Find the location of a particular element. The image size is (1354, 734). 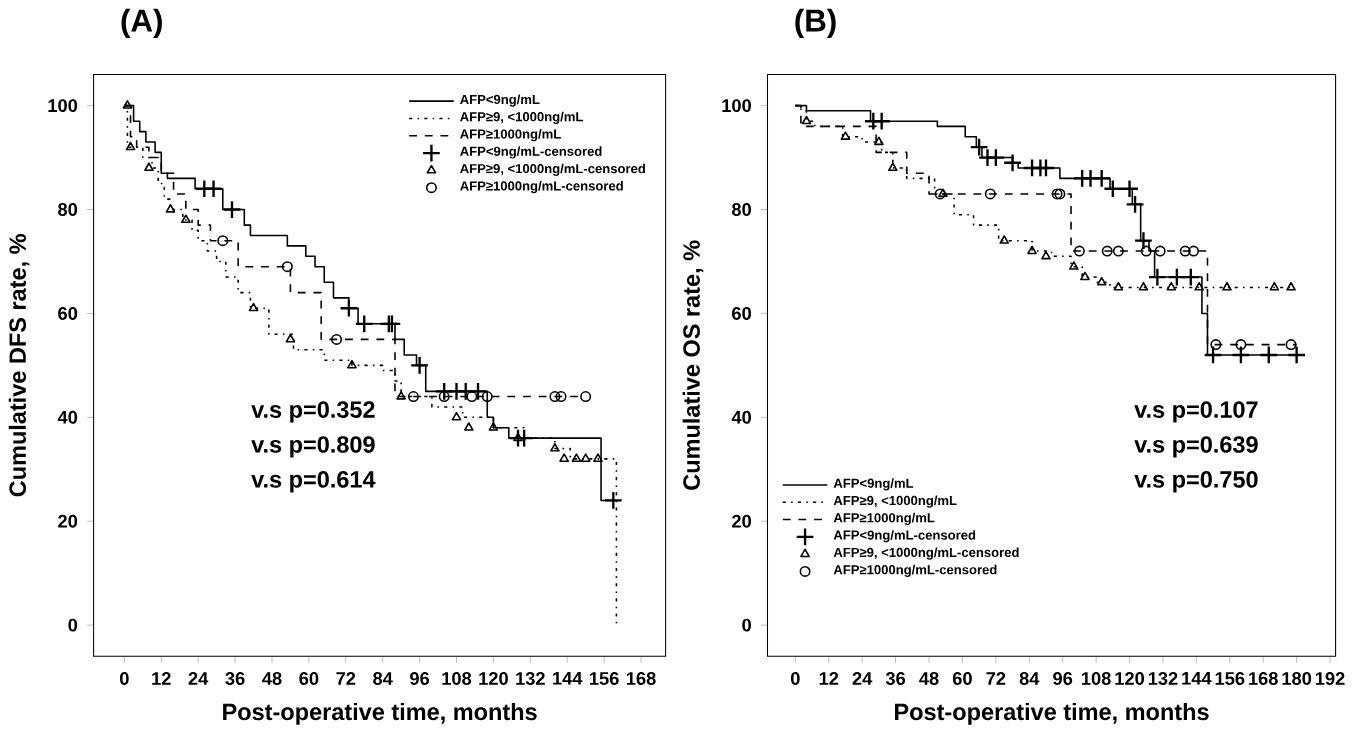

annotation: v.s p=0.107 is located at coordinates (1196, 412).